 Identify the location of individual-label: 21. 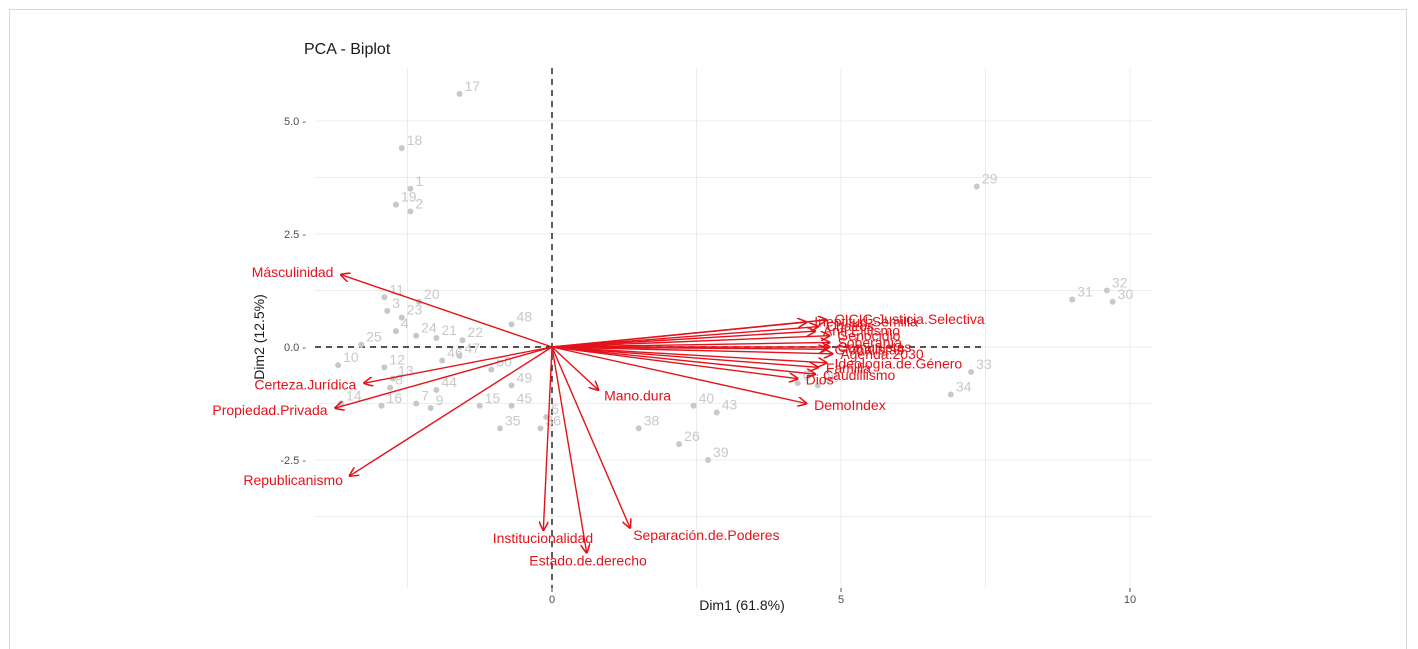
(449, 330).